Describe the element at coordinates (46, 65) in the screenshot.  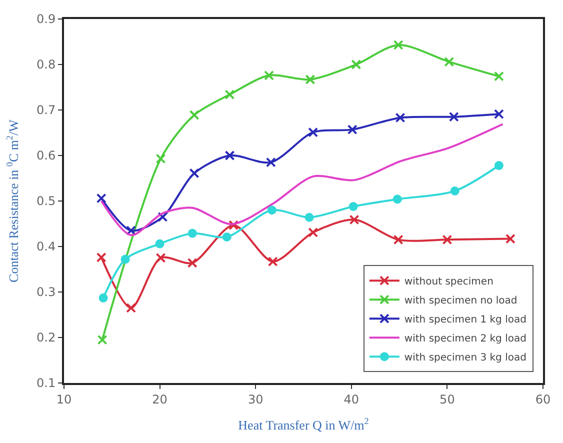
I see `y-tick-label: 0.8` at that location.